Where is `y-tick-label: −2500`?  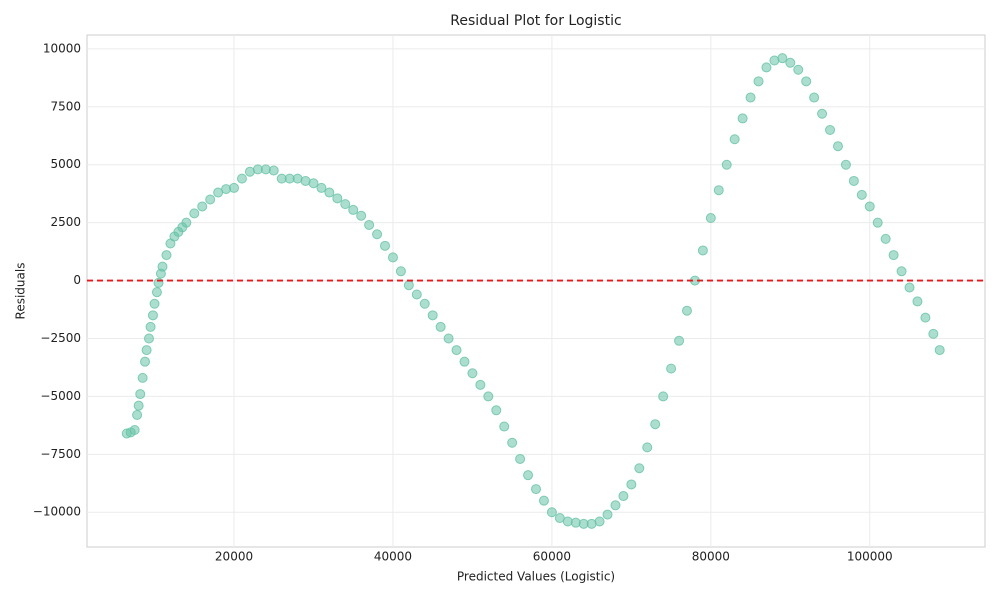 y-tick-label: −2500 is located at coordinates (60, 338).